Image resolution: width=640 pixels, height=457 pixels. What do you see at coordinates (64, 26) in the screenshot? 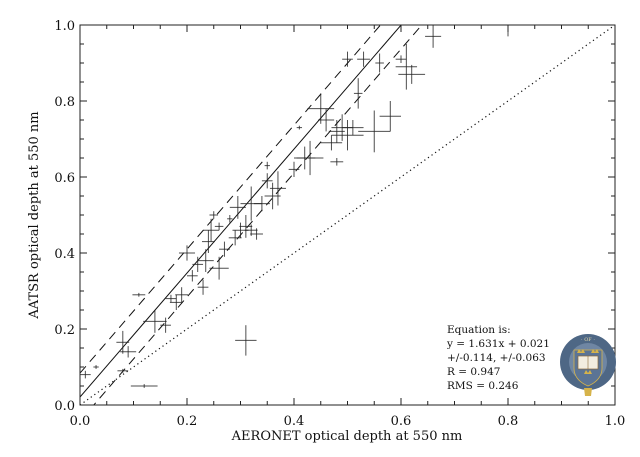
I see `y-tick-label: 1.0` at bounding box center [64, 26].